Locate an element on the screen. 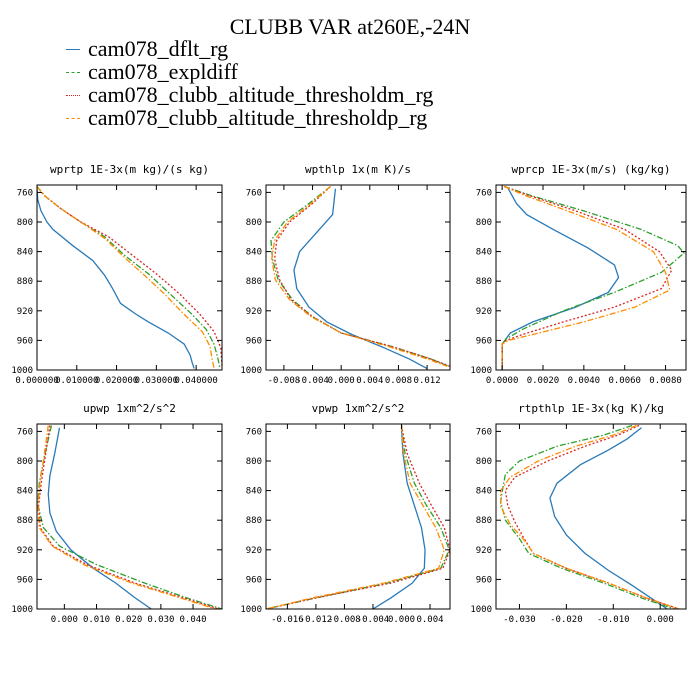 The height and width of the screenshot is (700, 700). x-tick-label: 0.008 is located at coordinates (398, 381).